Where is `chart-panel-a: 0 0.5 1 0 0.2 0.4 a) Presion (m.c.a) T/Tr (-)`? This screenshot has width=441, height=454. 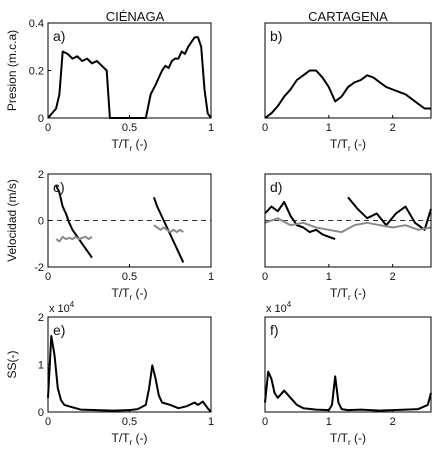
chart-panel-a: 0 0.5 1 0 0.2 0.4 a) Presion (m.c.a) T/Tr (-) is located at coordinates (109, 85).